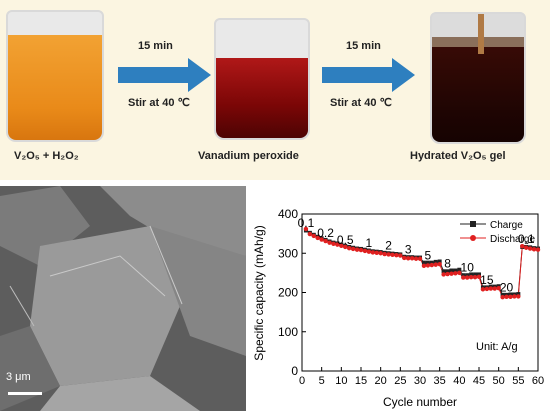 The width and height of the screenshot is (550, 411). Describe the element at coordinates (458, 156) in the screenshot. I see `step3-label: Hydrated V₂O₅ gel` at that location.